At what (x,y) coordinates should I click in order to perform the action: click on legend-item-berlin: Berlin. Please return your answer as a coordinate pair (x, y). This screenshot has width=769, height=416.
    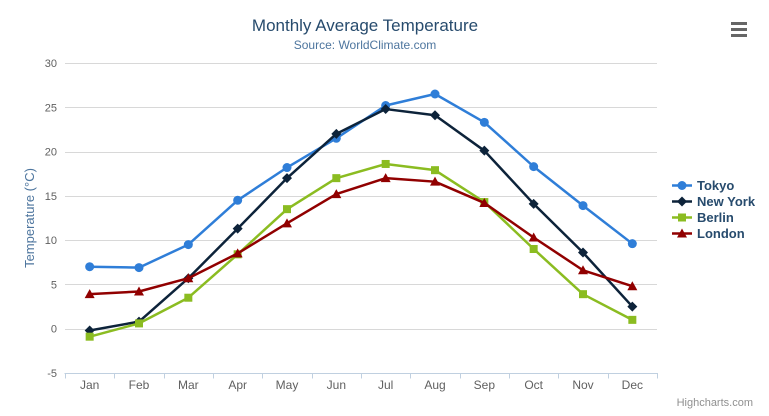
    Looking at the image, I should click on (713, 217).